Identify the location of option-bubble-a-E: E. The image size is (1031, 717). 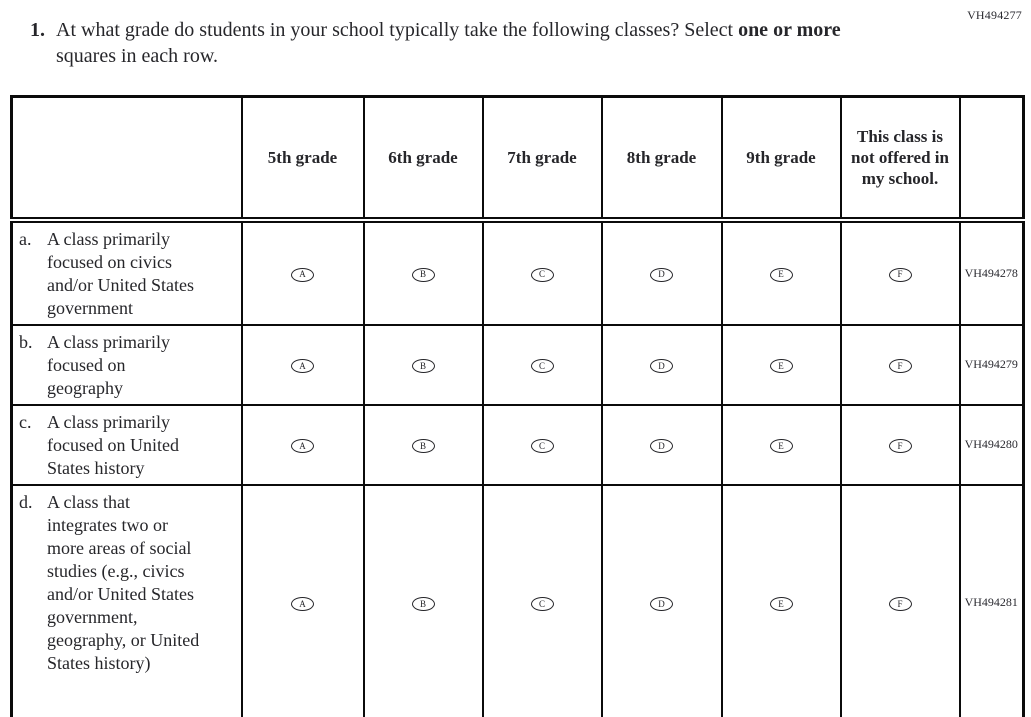
(781, 274).